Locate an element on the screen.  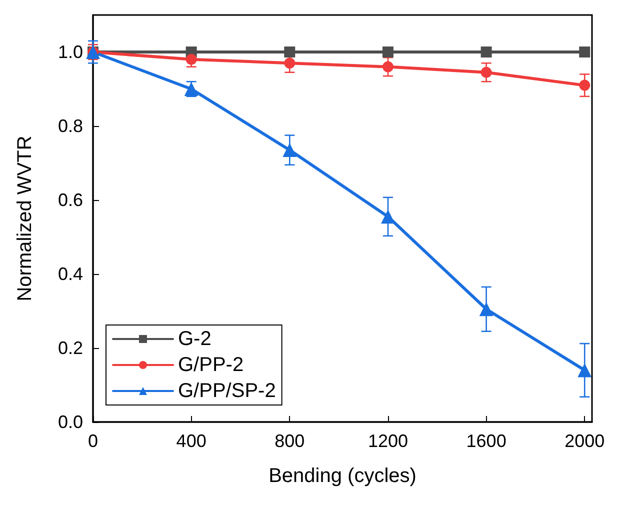
y-tick-label: 0.8 is located at coordinates (70, 126).